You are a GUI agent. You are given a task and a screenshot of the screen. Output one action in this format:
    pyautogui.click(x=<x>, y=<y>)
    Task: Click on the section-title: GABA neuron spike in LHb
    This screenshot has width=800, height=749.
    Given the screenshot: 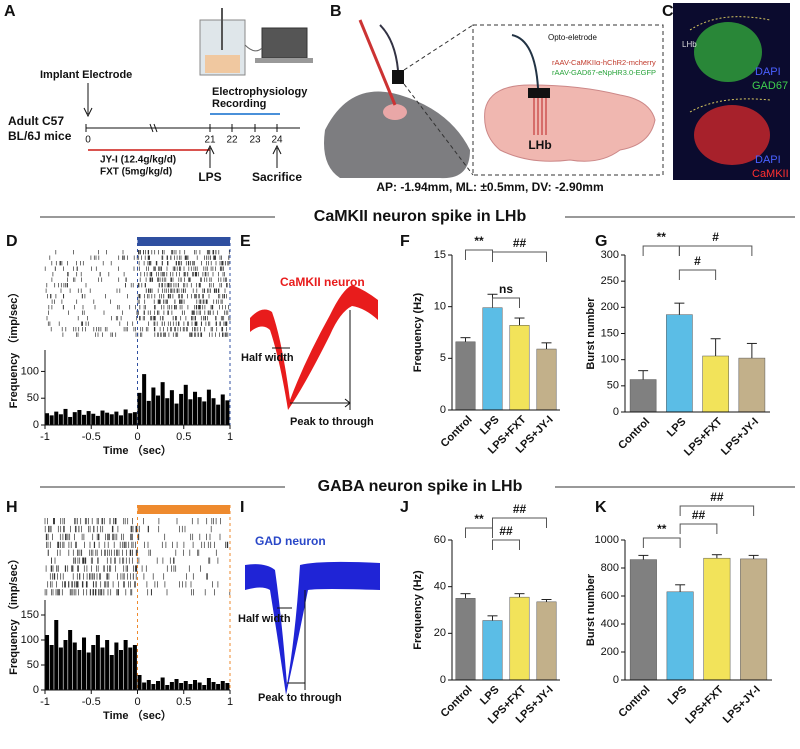 What is the action you would take?
    pyautogui.click(x=420, y=486)
    